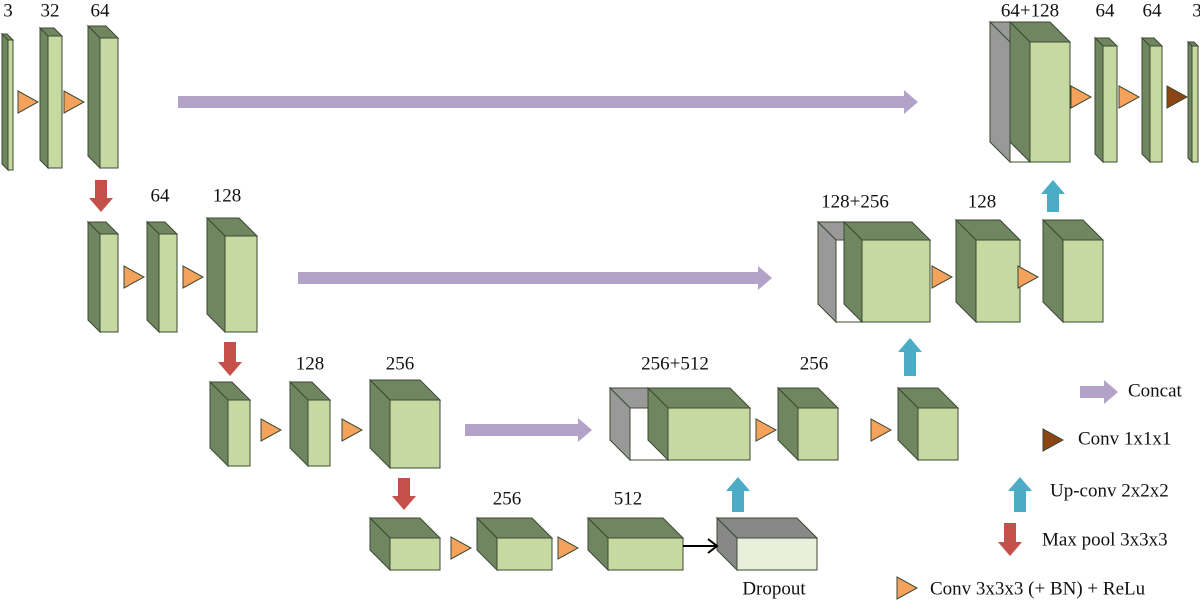 The image size is (1200, 605). Describe the element at coordinates (1105, 539) in the screenshot. I see `legend-label: Max pool 3x3x3` at that location.